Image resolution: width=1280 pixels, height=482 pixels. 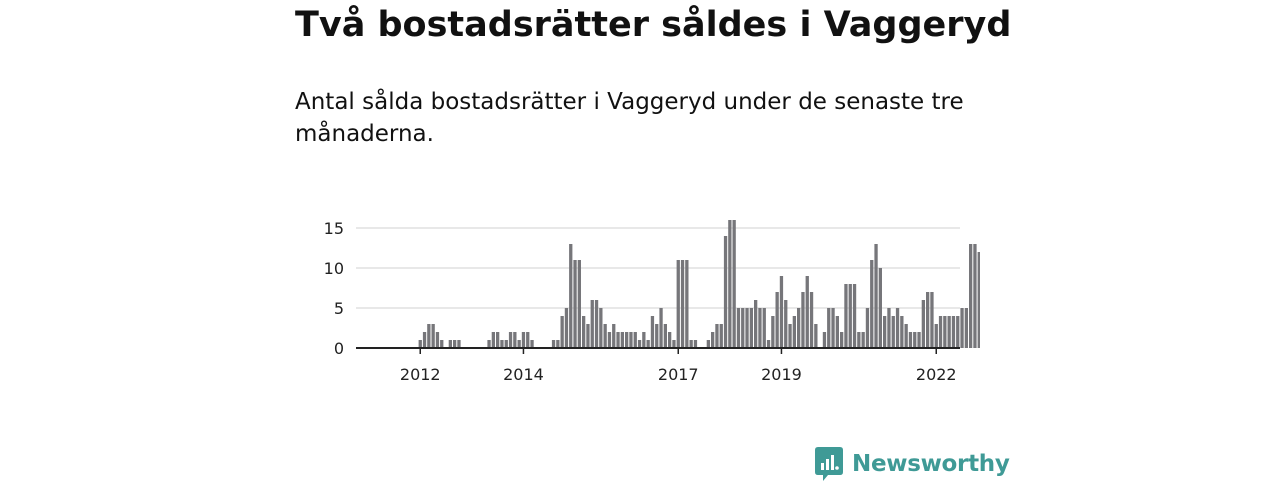 What do you see at coordinates (334, 288) in the screenshot?
I see `y-axis-ticks: 0 5 10 15` at bounding box center [334, 288].